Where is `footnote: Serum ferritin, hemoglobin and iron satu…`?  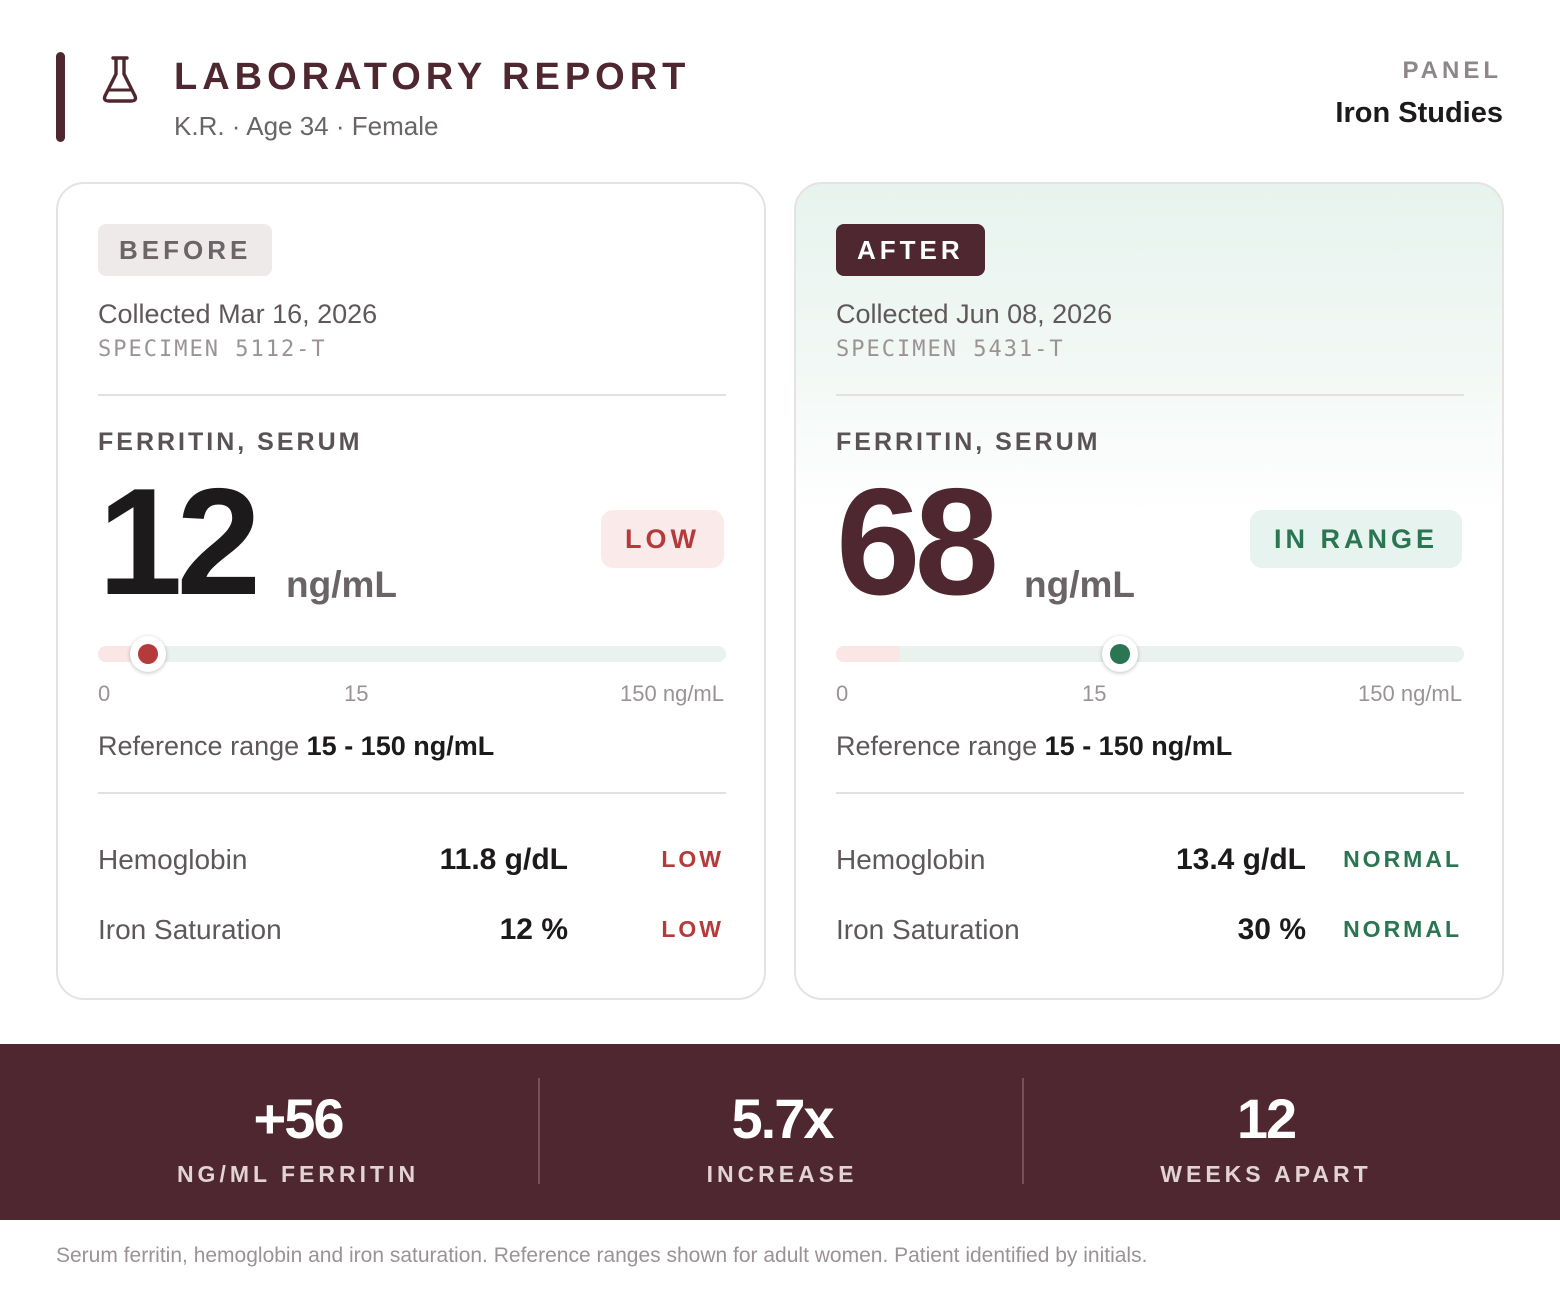 footnote: Serum ferritin, hemoglobin and iron satu… is located at coordinates (602, 1255).